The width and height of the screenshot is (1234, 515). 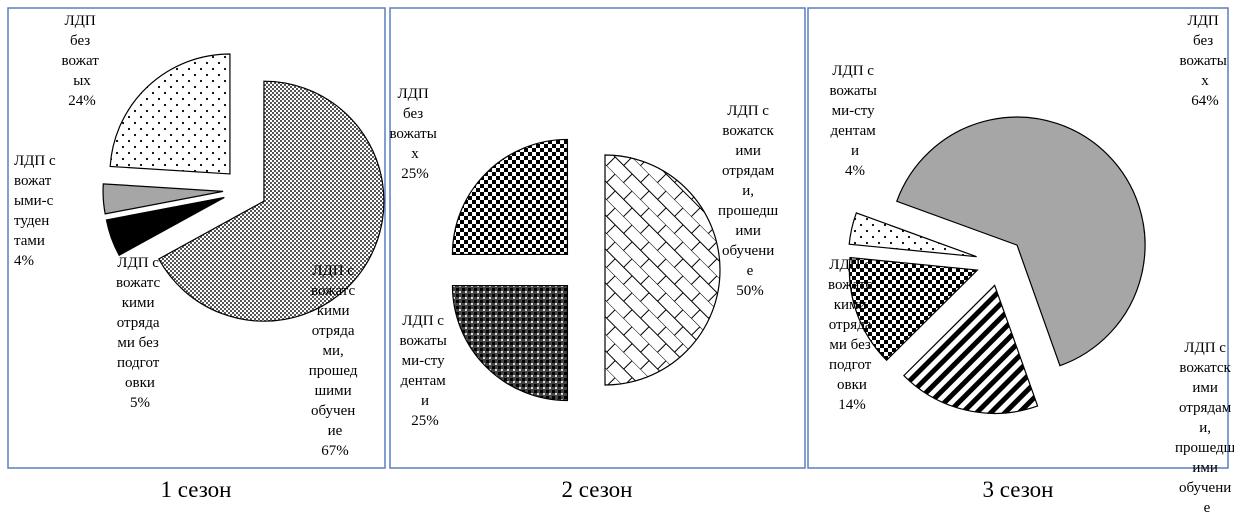 What do you see at coordinates (29, 241) in the screenshot?
I see `slice-label-line: тами` at bounding box center [29, 241].